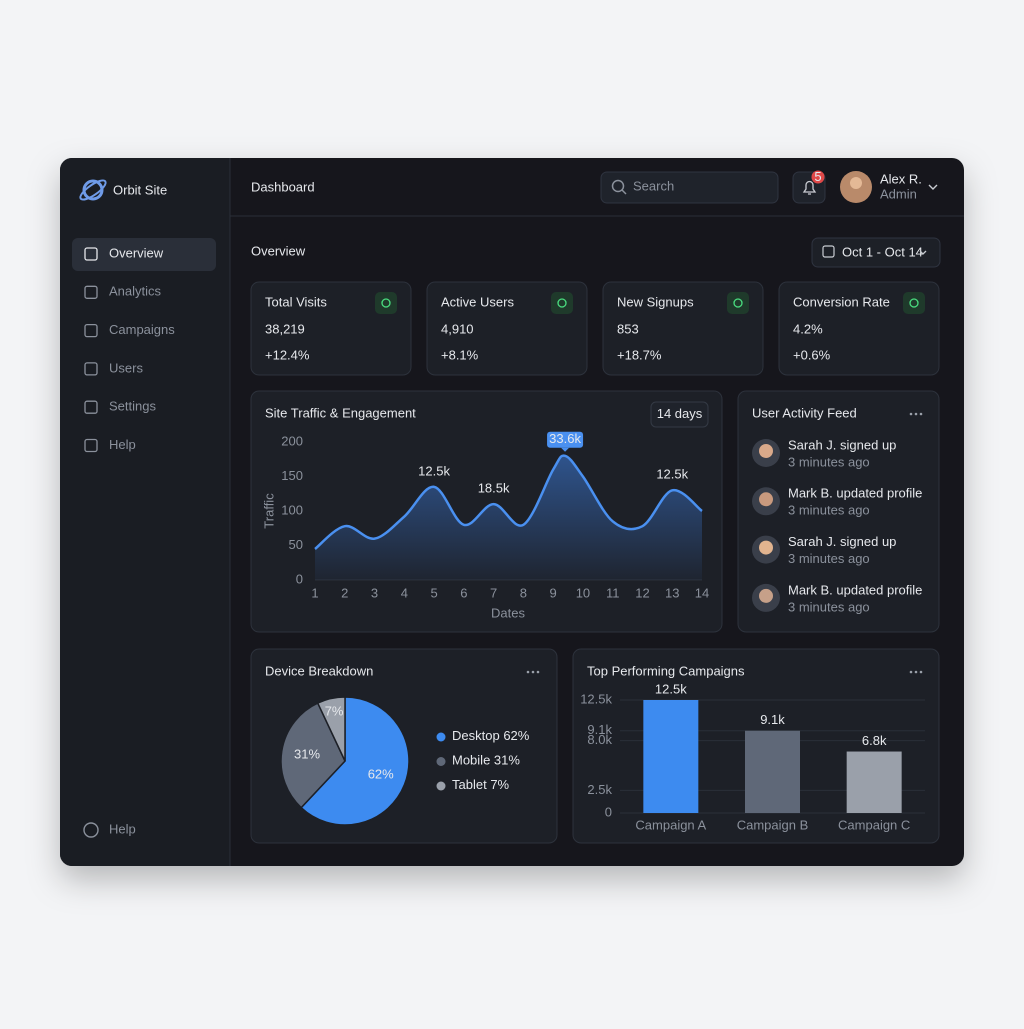 This screenshot has height=1029, width=1024. What do you see at coordinates (653, 185) in the screenshot?
I see `search-placeholder: Search` at bounding box center [653, 185].